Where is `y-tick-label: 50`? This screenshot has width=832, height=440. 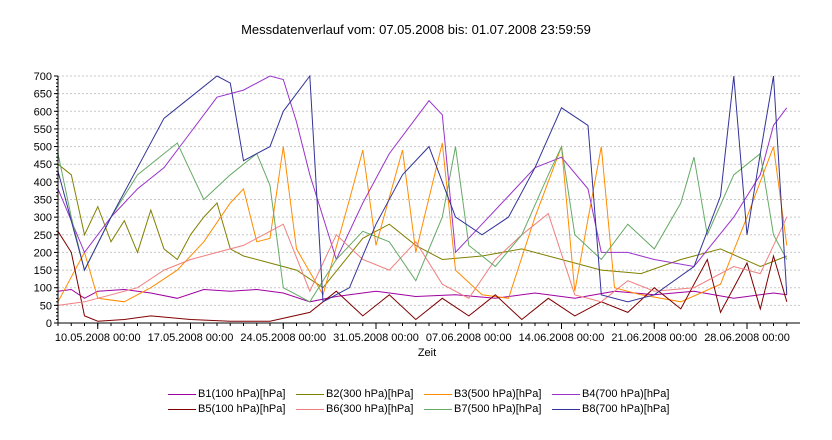
y-tick-label: 50 is located at coordinates (46, 306).